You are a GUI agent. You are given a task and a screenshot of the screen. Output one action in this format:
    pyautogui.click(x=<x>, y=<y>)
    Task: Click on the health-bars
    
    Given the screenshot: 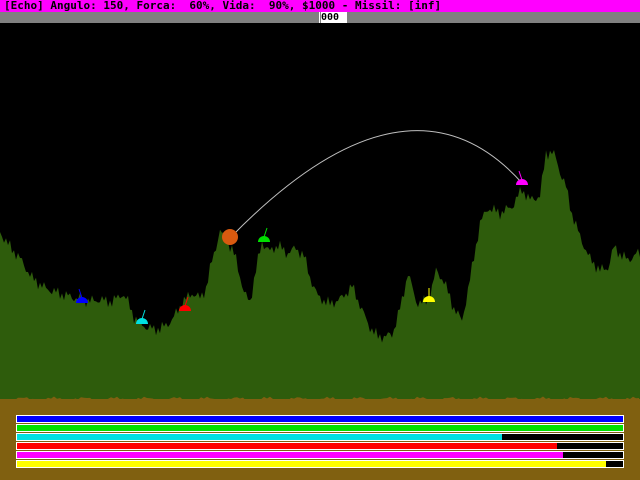 What is the action you would take?
    pyautogui.click(x=320, y=442)
    